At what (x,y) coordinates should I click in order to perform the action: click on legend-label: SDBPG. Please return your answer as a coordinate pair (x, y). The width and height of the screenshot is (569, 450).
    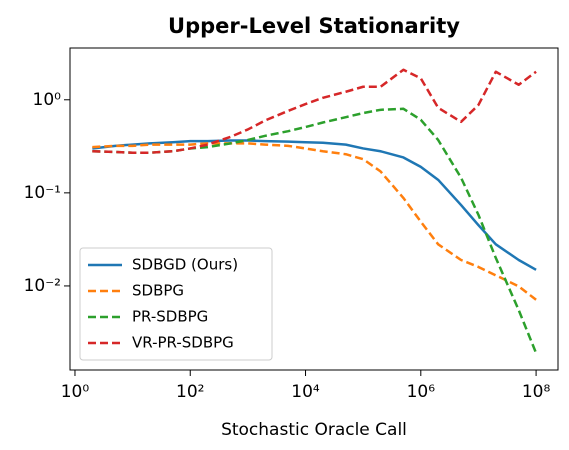
    Looking at the image, I should click on (158, 291).